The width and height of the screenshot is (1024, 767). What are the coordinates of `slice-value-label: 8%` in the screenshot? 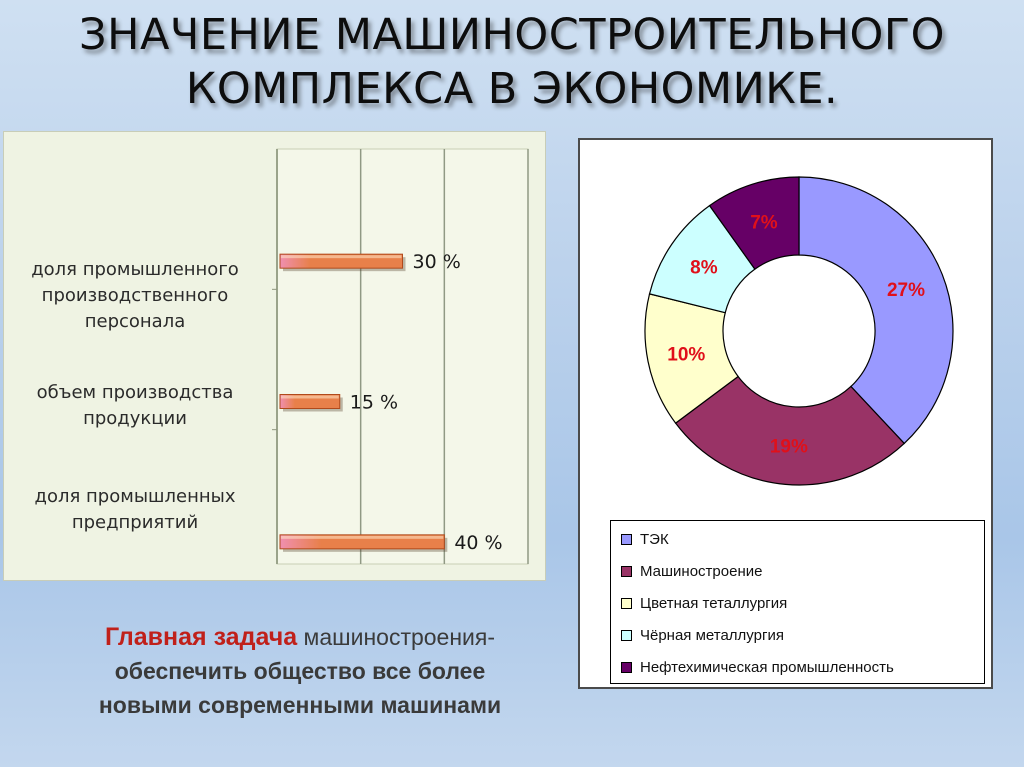 It's located at (704, 267).